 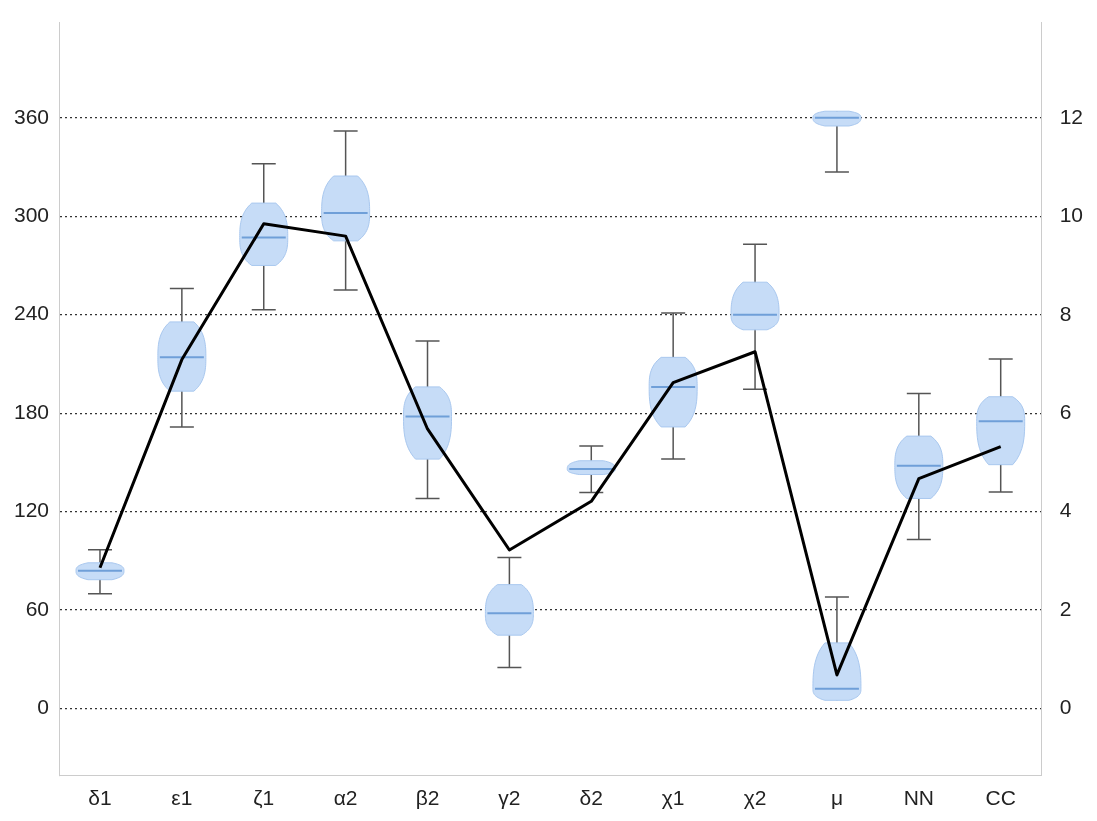 What do you see at coordinates (427, 798) in the screenshot?
I see `x-tick-label: β2` at bounding box center [427, 798].